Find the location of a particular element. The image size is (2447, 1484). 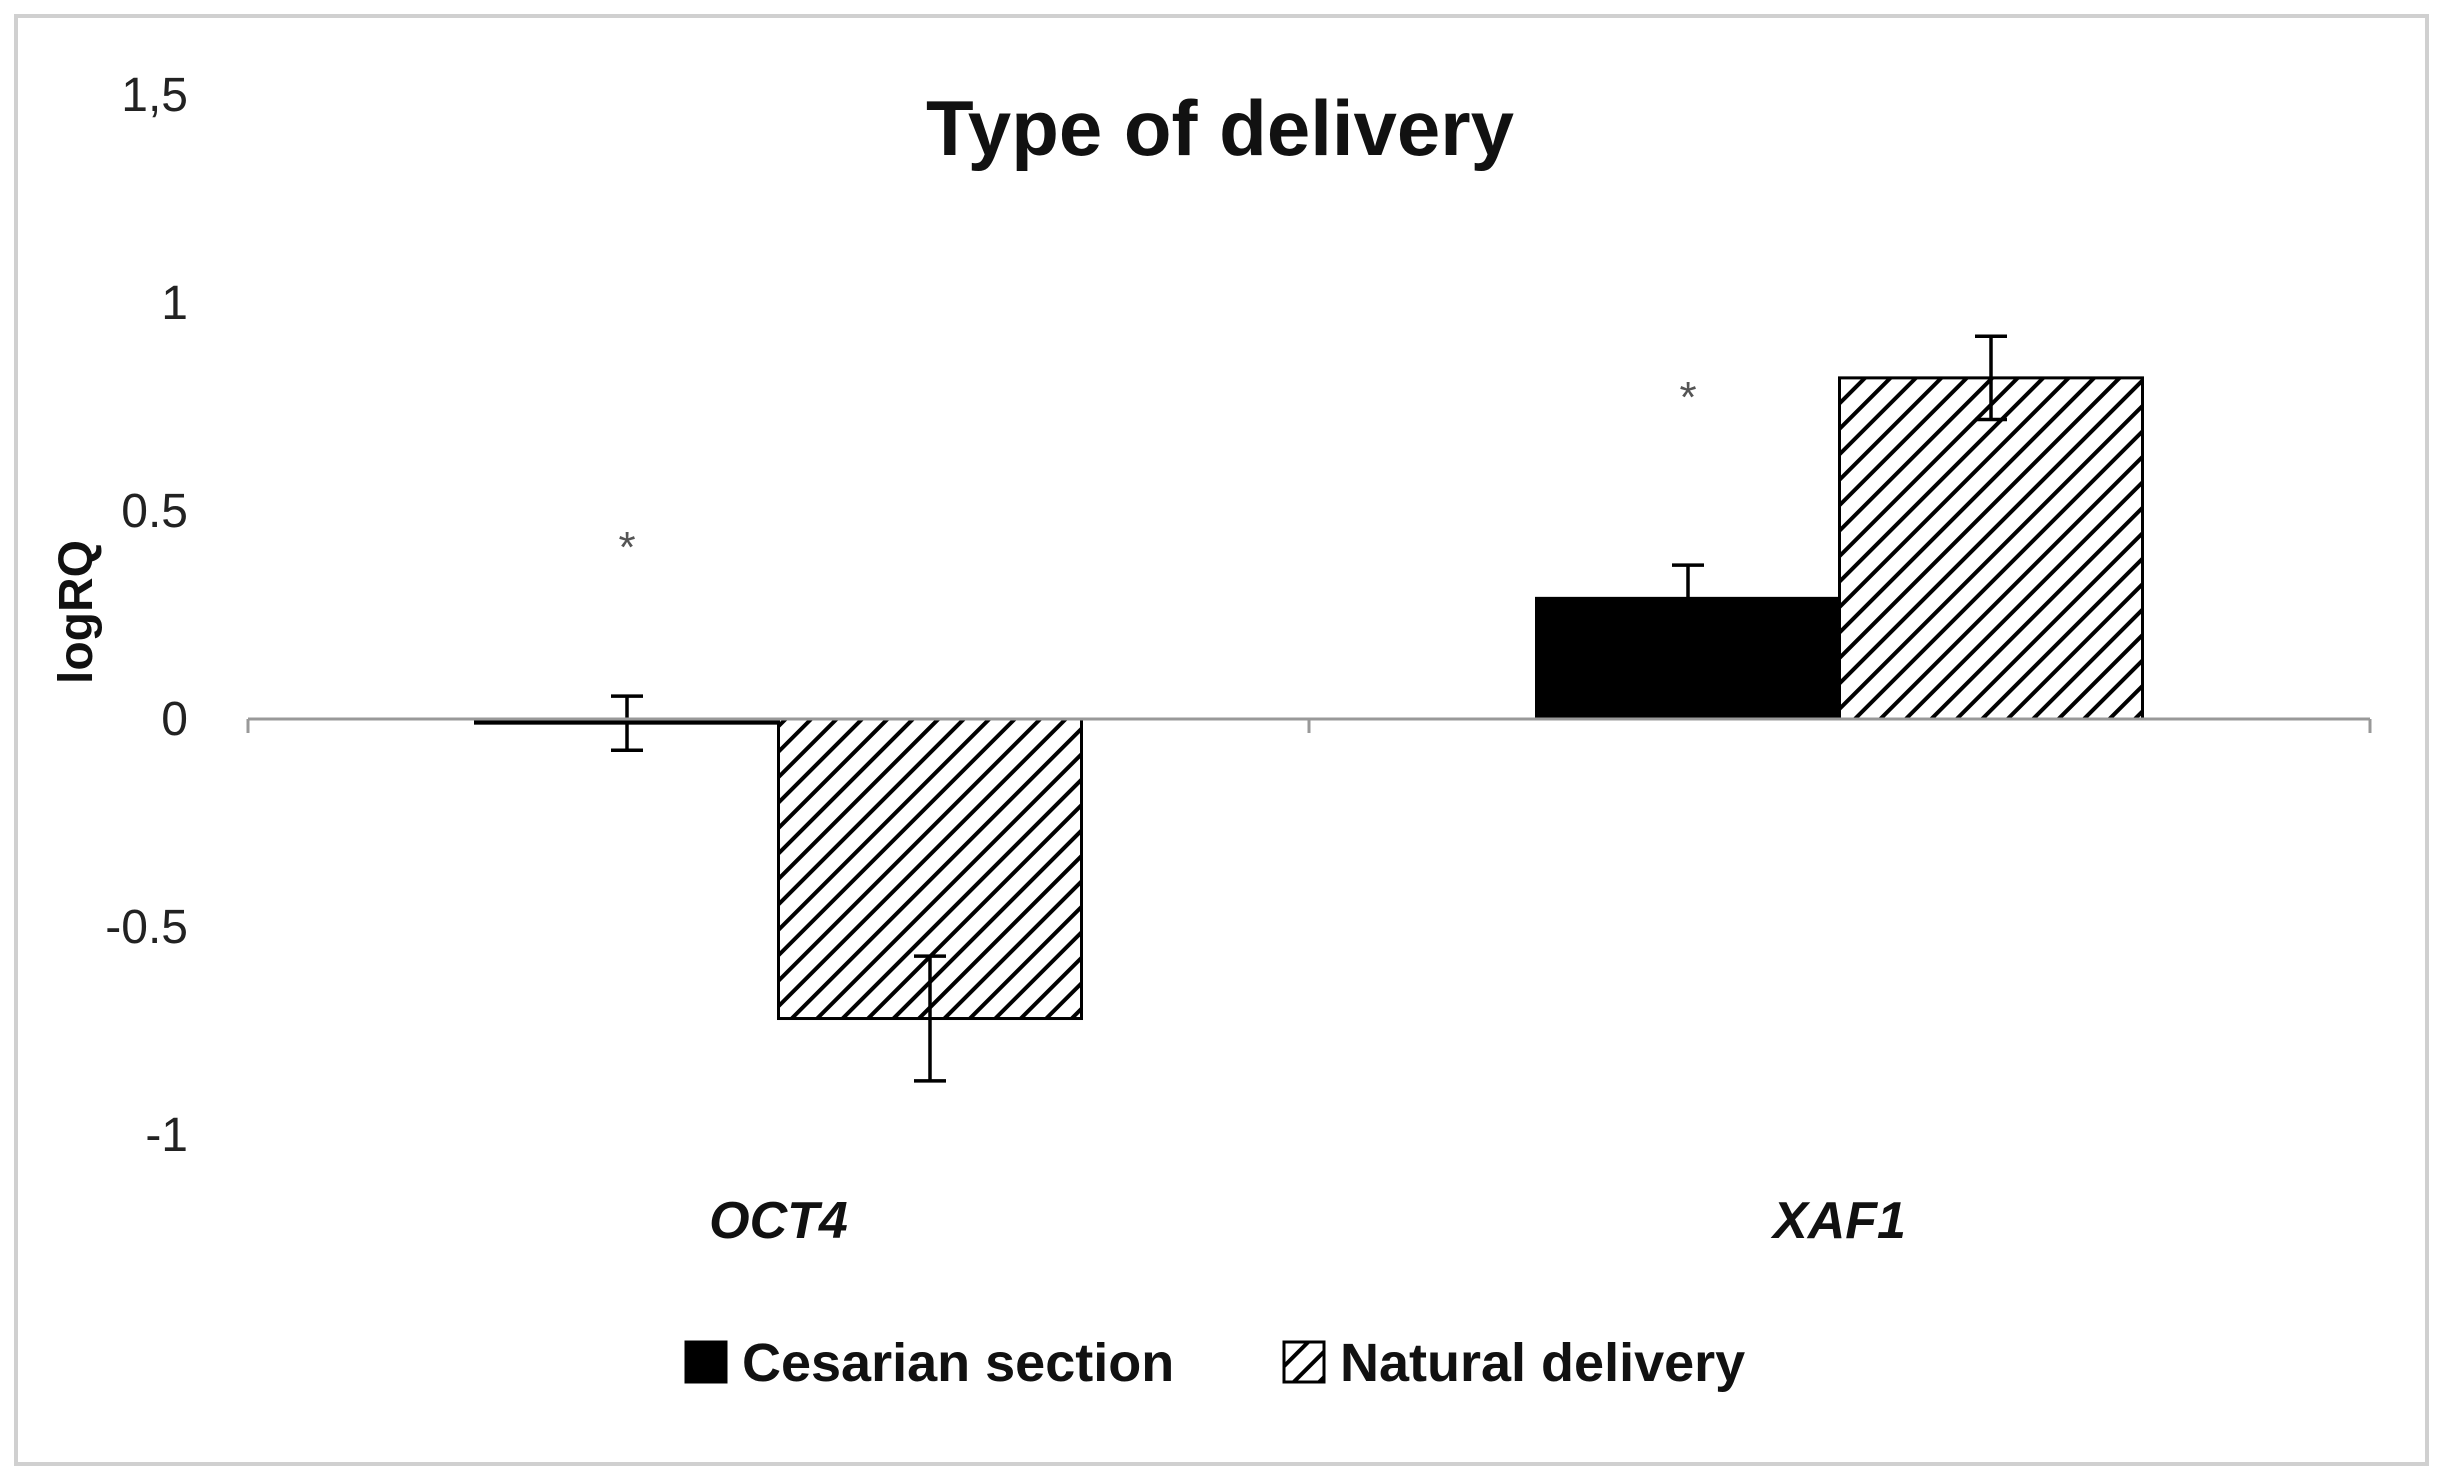

x-axis-line is located at coordinates (1309, 725).